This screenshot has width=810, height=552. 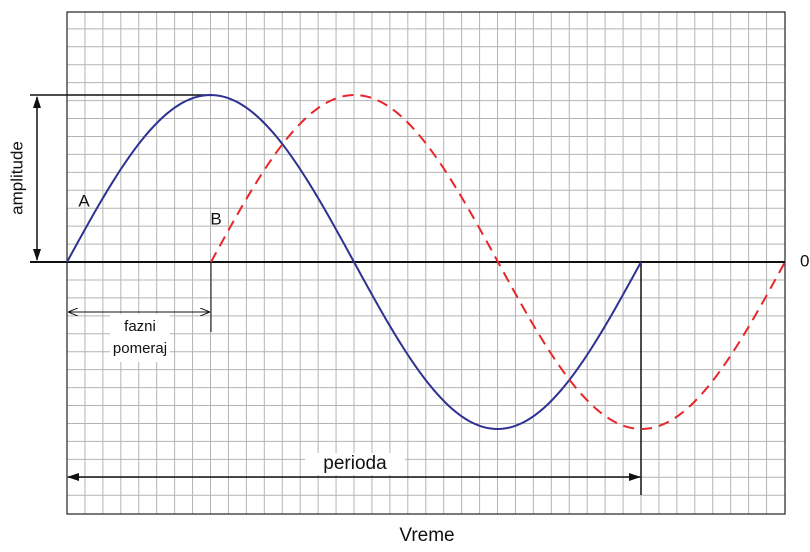 I want to click on period-label: perioda, so click(x=355, y=463).